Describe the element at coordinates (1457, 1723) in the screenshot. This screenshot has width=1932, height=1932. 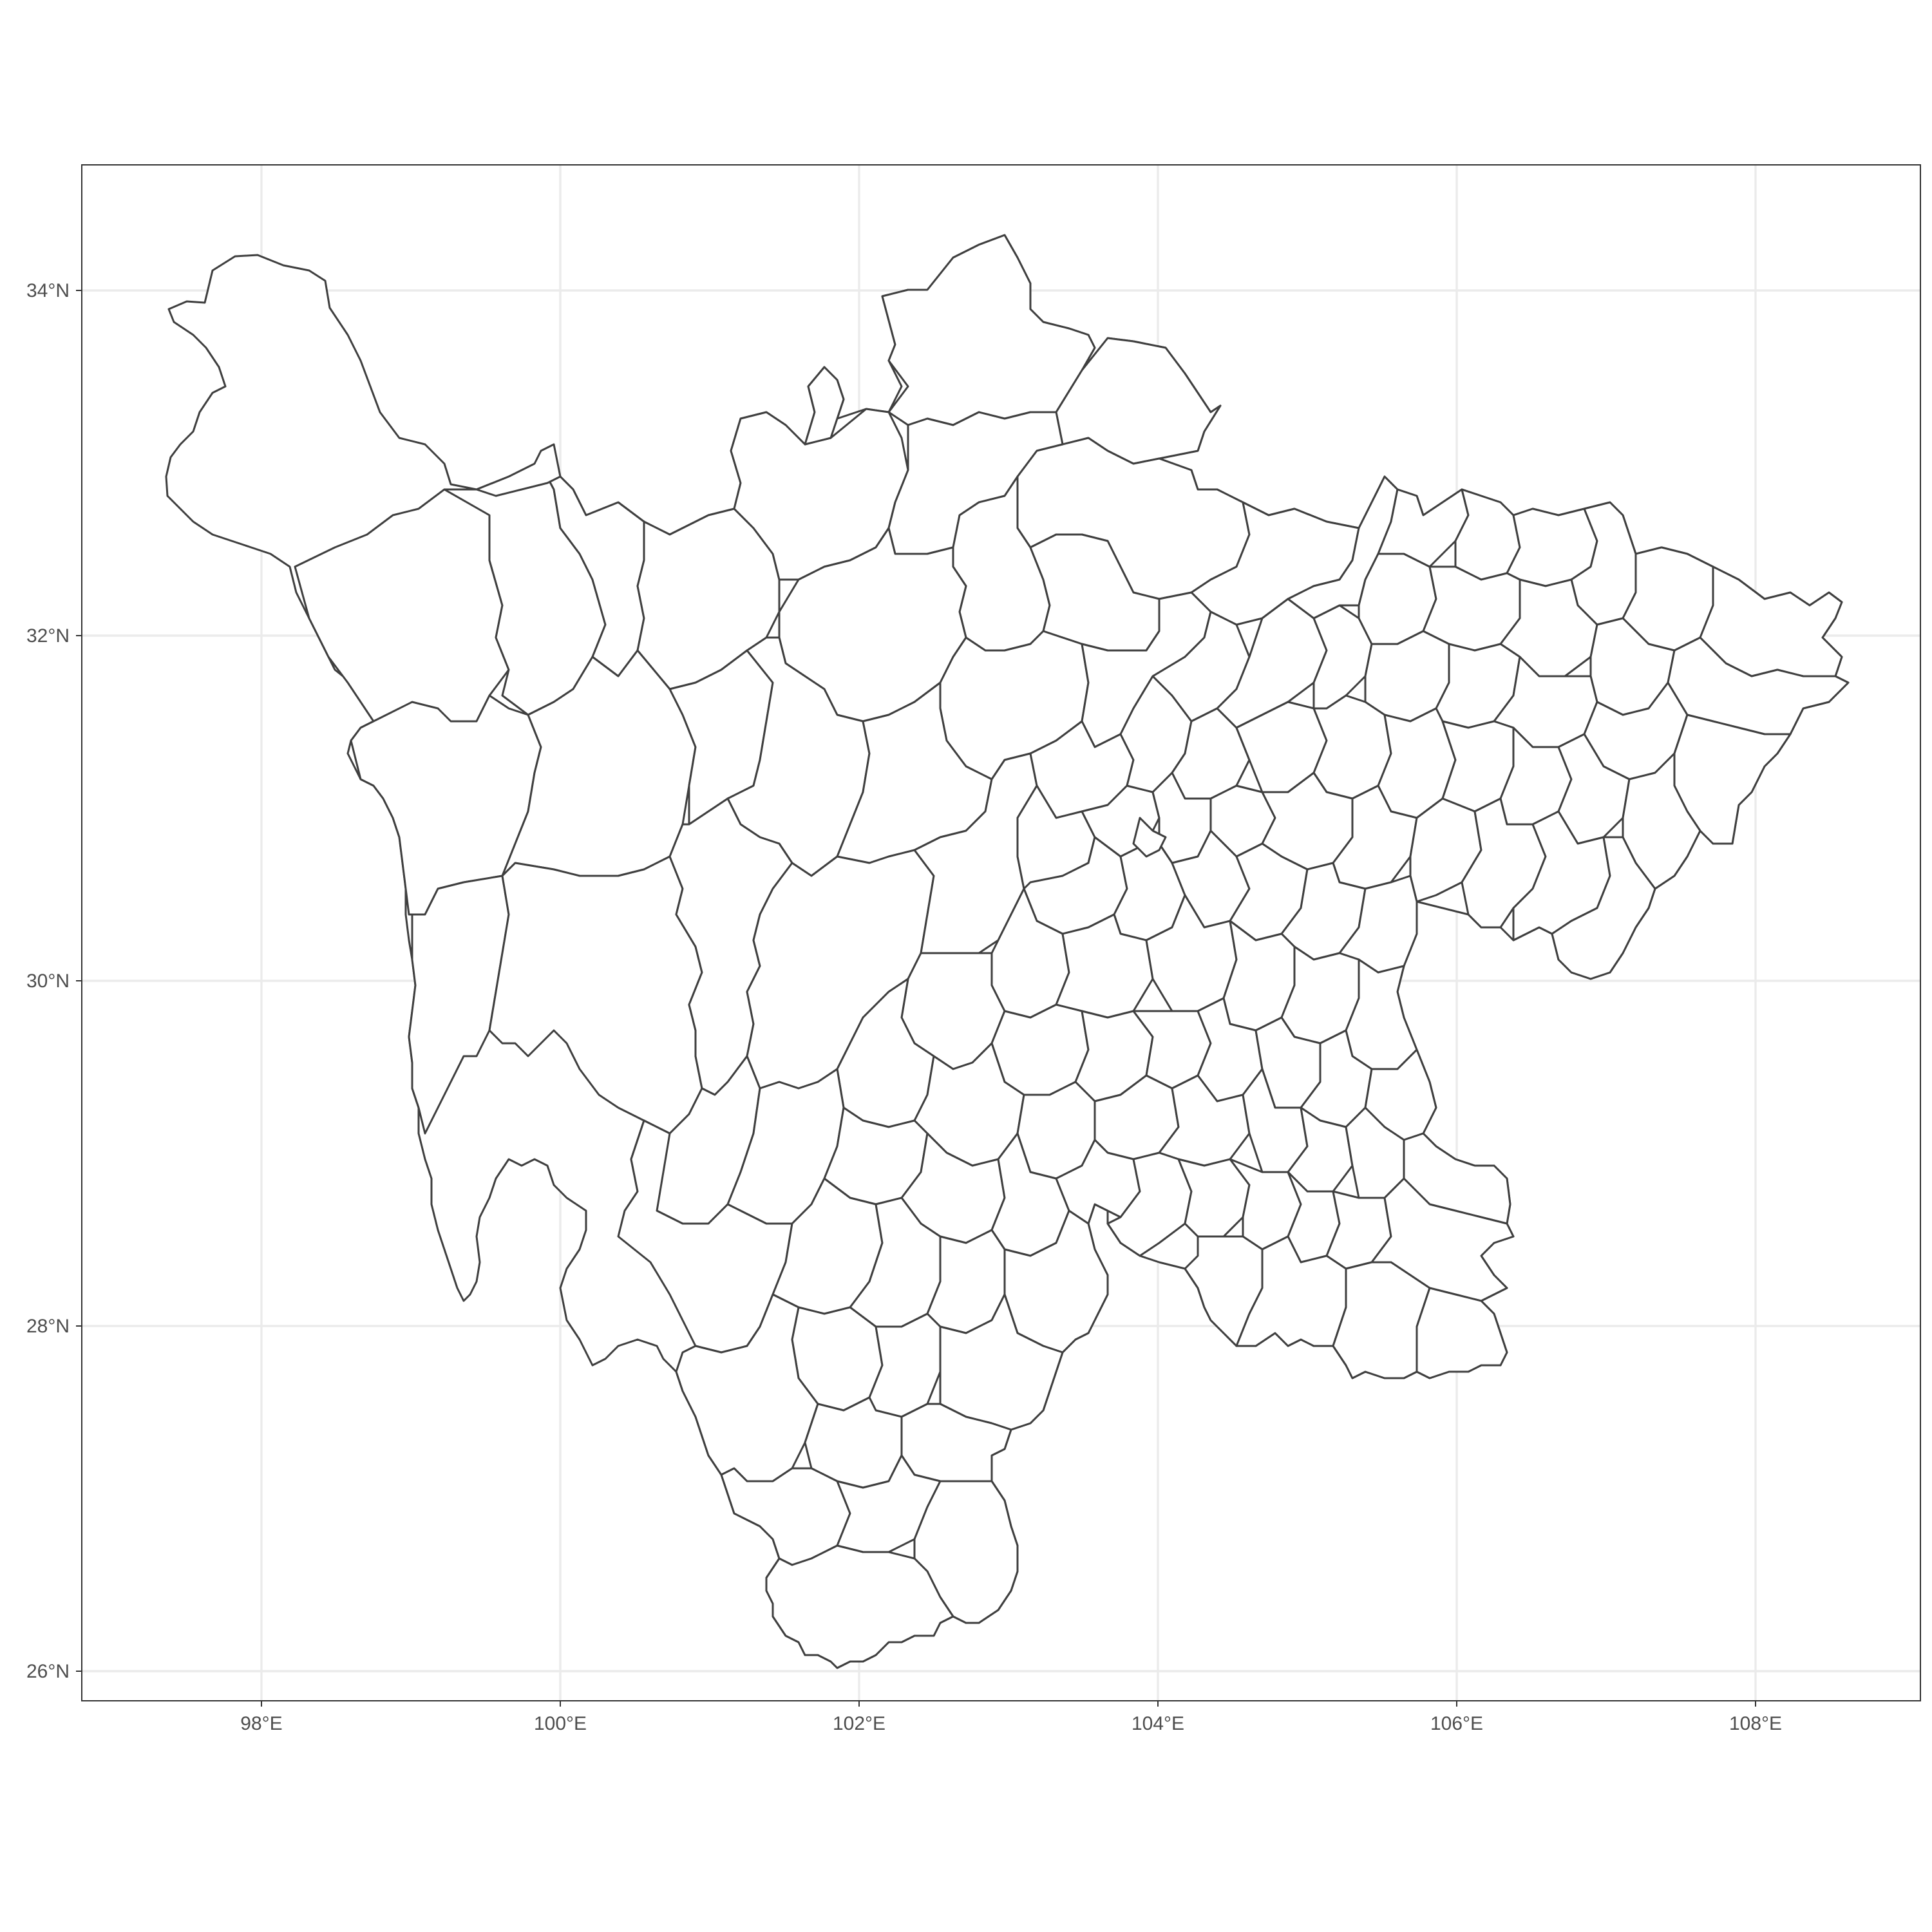
I see `x-tick-label: 106°E` at that location.